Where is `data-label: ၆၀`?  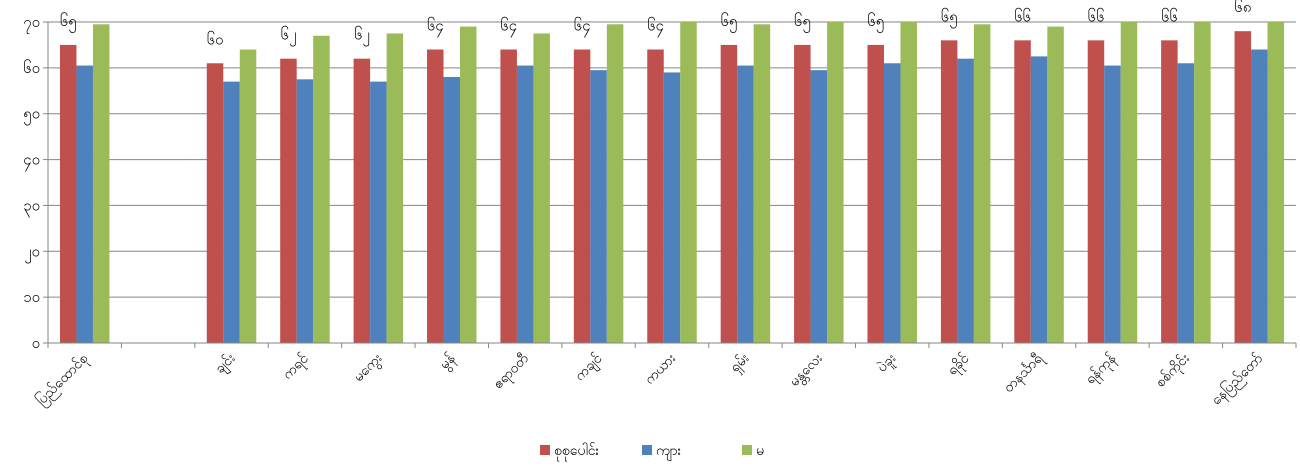 data-label: ၆၀ is located at coordinates (215, 39).